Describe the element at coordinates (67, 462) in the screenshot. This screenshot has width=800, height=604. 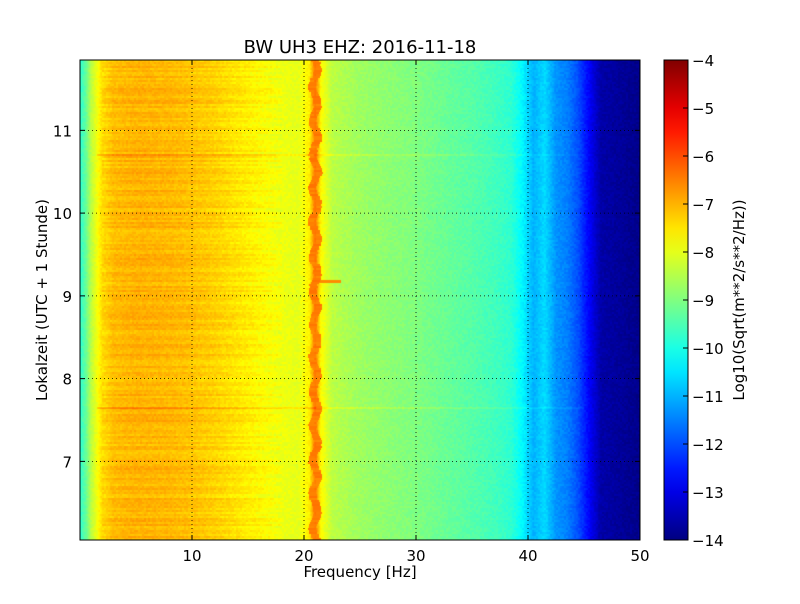
I see `y-tick-label: 7` at that location.